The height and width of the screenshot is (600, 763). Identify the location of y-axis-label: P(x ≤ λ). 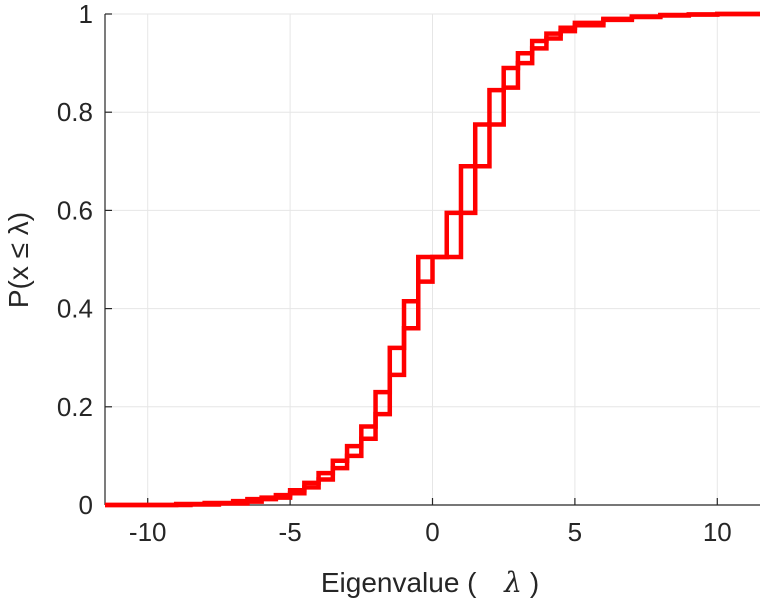
(18, 260).